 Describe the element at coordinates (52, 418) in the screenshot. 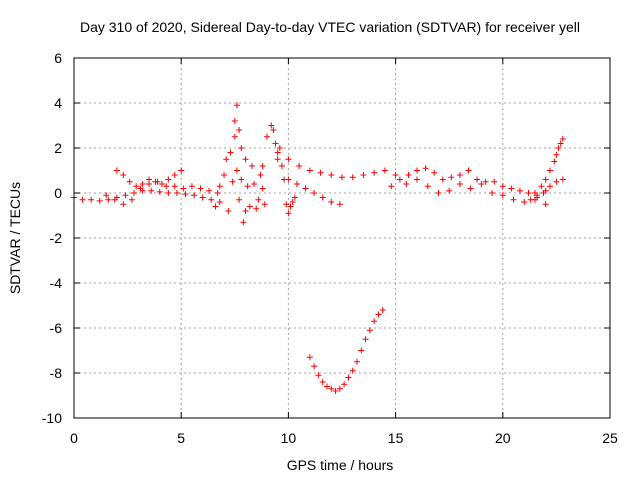

I see `y-tick-label: -10` at that location.